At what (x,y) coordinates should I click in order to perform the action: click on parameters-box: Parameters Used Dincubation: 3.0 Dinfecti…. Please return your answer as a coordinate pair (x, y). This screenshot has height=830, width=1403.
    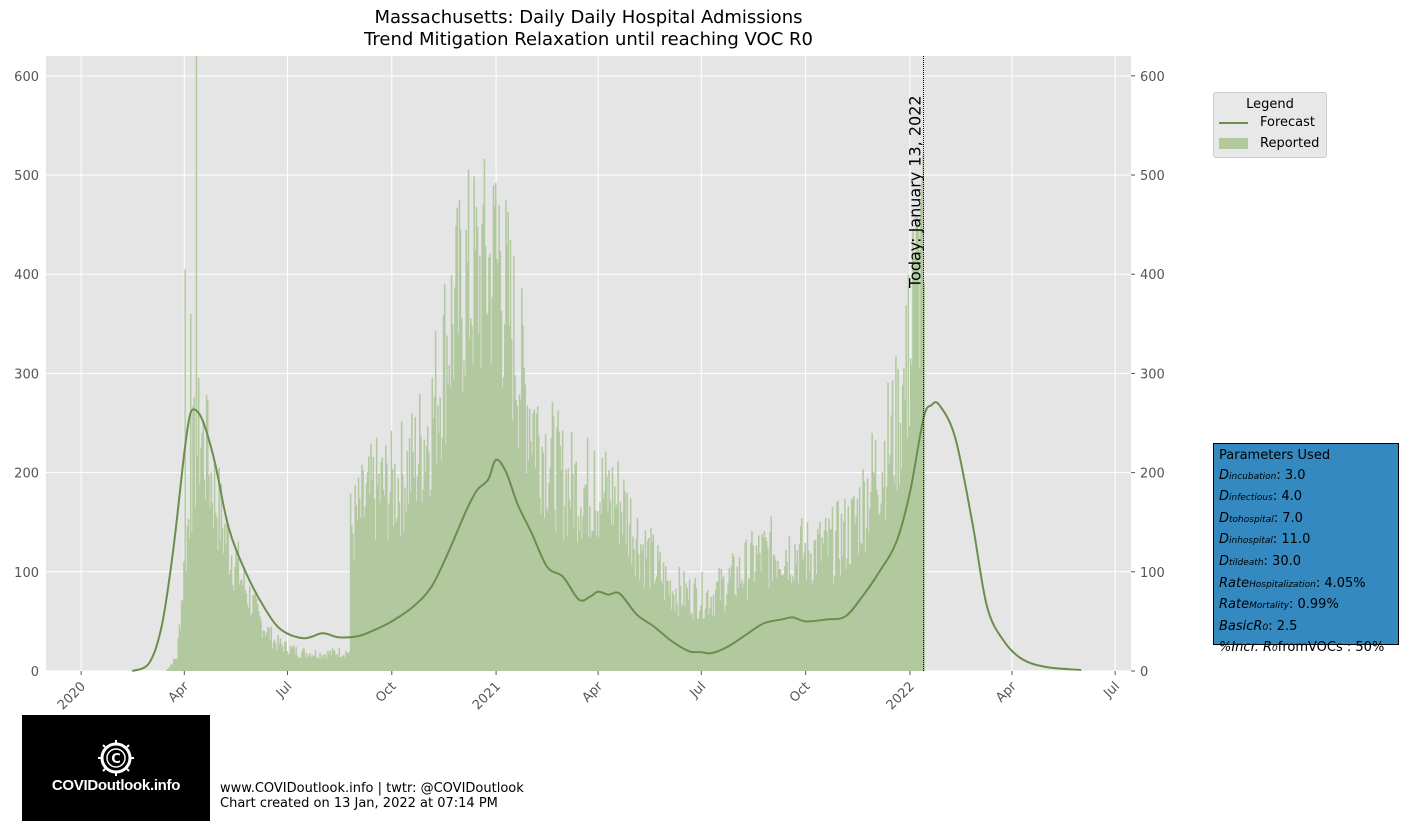
    Looking at the image, I should click on (1306, 549).